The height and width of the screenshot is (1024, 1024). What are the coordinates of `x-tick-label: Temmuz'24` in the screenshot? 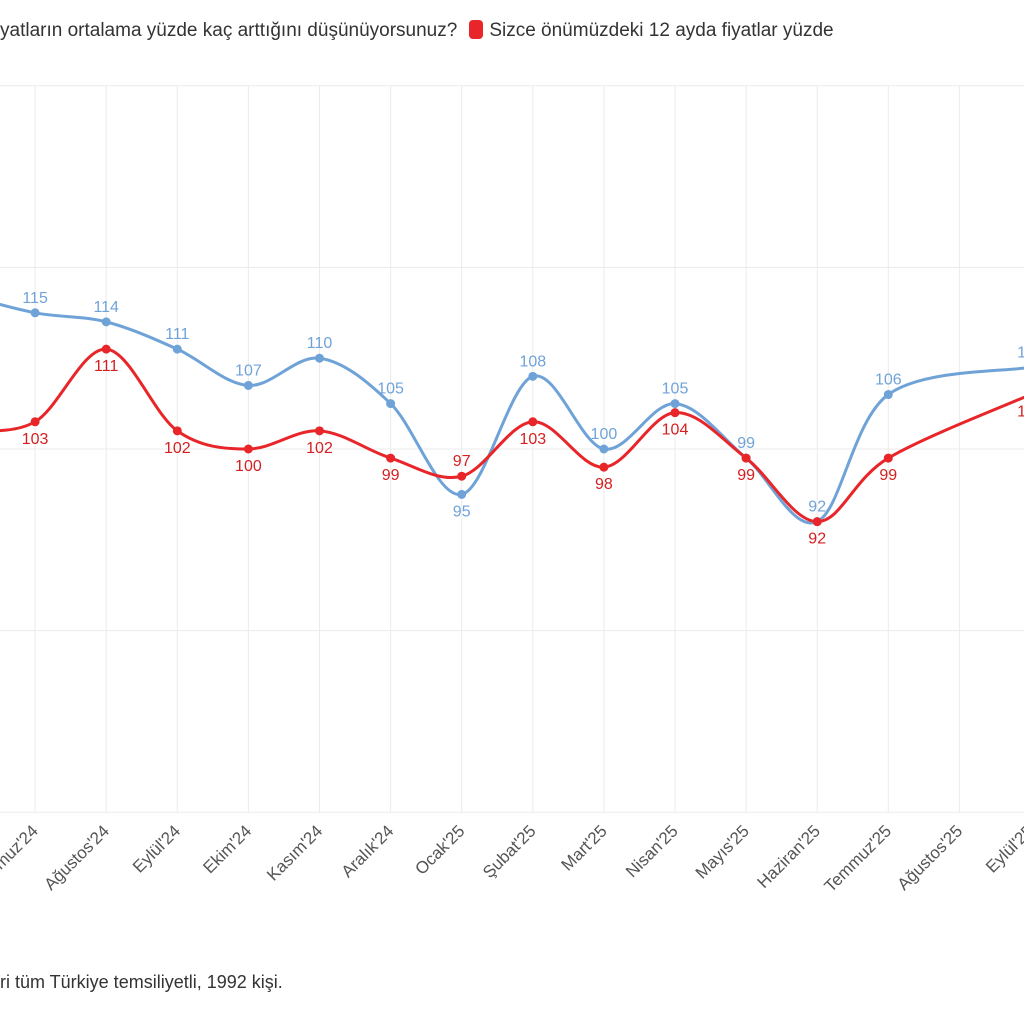 It's located at (21, 858).